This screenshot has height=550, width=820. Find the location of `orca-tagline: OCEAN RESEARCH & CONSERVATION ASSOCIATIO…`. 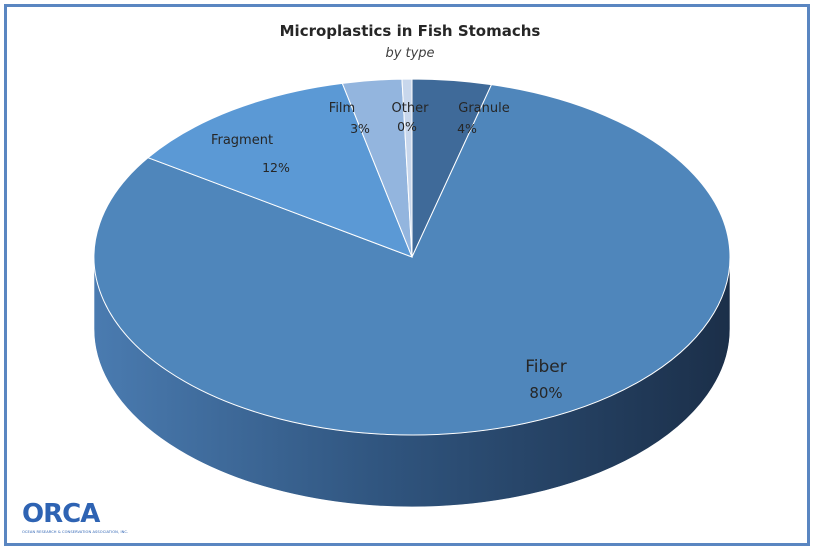

orca-tagline: OCEAN RESEARCH & CONSERVATION ASSOCIATIO… is located at coordinates (75, 532).